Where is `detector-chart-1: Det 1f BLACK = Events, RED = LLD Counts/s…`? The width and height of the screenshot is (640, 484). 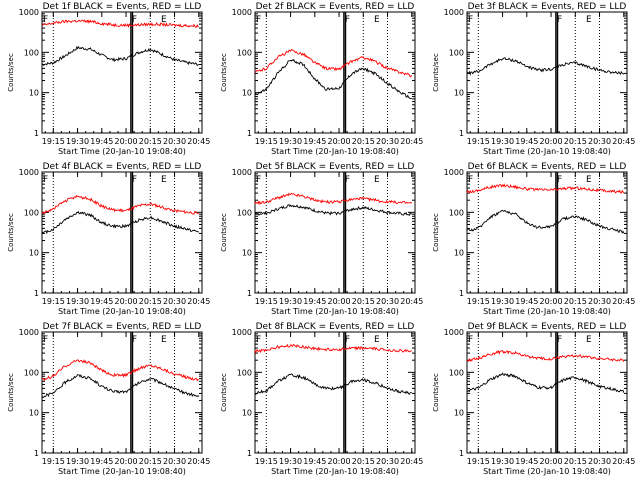 detector-chart-1: Det 1f BLACK = Events, RED = LLD Counts/s… is located at coordinates (108, 79).